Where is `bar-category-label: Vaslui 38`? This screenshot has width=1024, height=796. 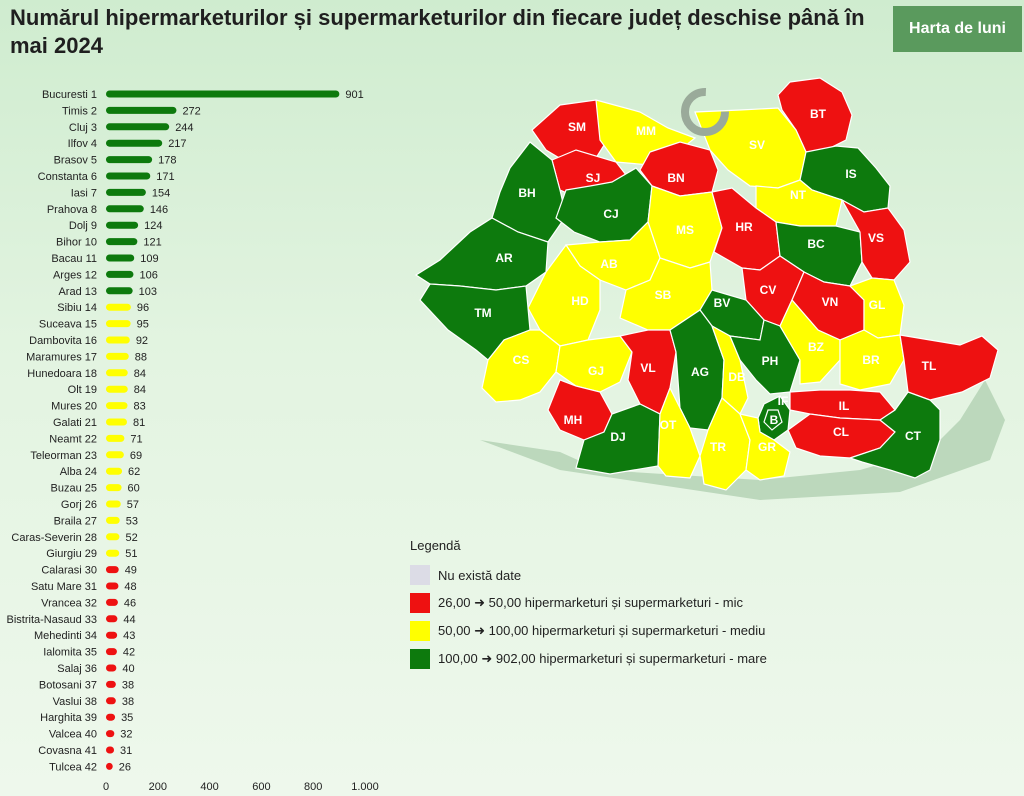
bar-category-label: Vaslui 38 is located at coordinates (75, 702).